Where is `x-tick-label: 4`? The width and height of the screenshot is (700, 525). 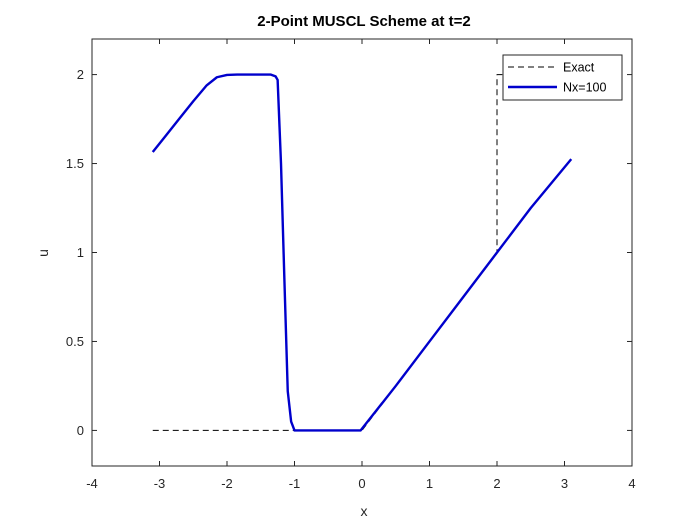 x-tick-label: 4 is located at coordinates (631, 483).